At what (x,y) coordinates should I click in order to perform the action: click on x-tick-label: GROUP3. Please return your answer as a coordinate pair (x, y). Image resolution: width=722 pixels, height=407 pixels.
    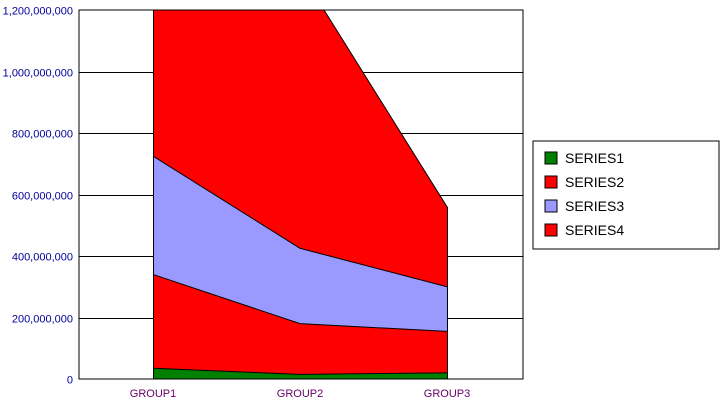
    Looking at the image, I should click on (447, 394).